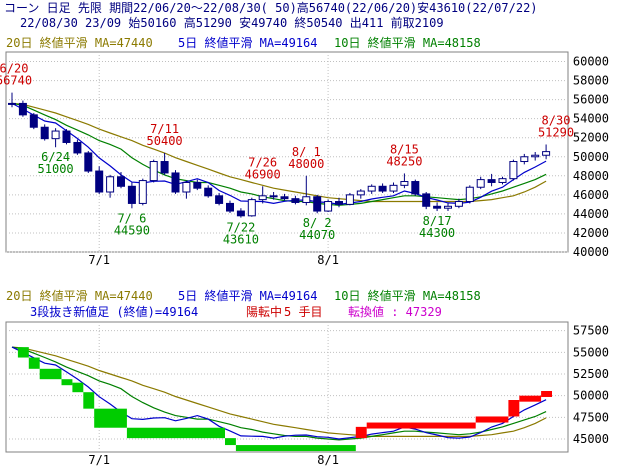 Image resolution: width=624 pixels, height=475 pixels. I want to click on price-annotation-value: 50400, so click(165, 141).